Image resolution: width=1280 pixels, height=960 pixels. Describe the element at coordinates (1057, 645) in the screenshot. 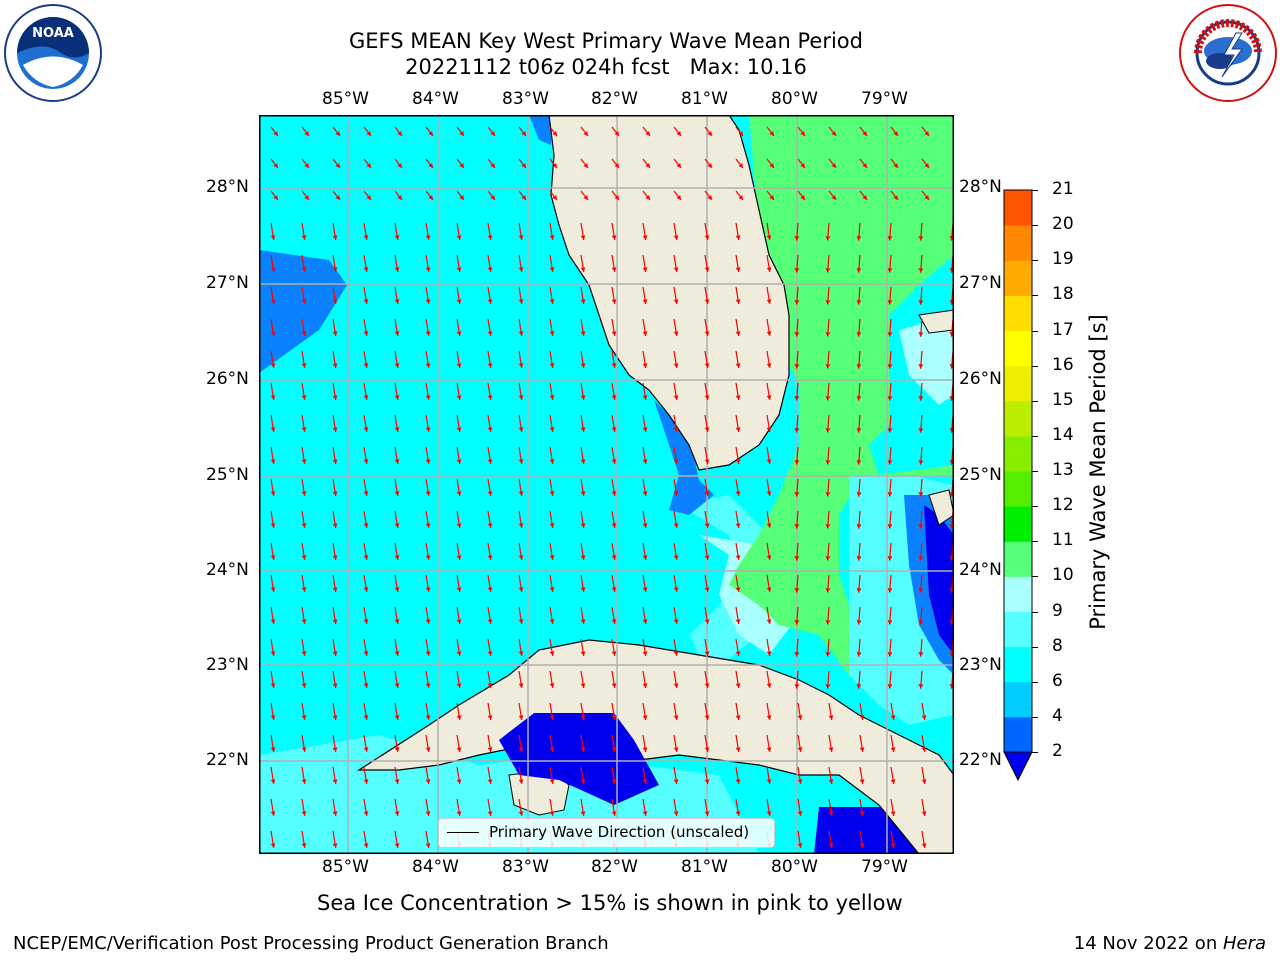

I see `colorbar-tick-label: 8` at that location.